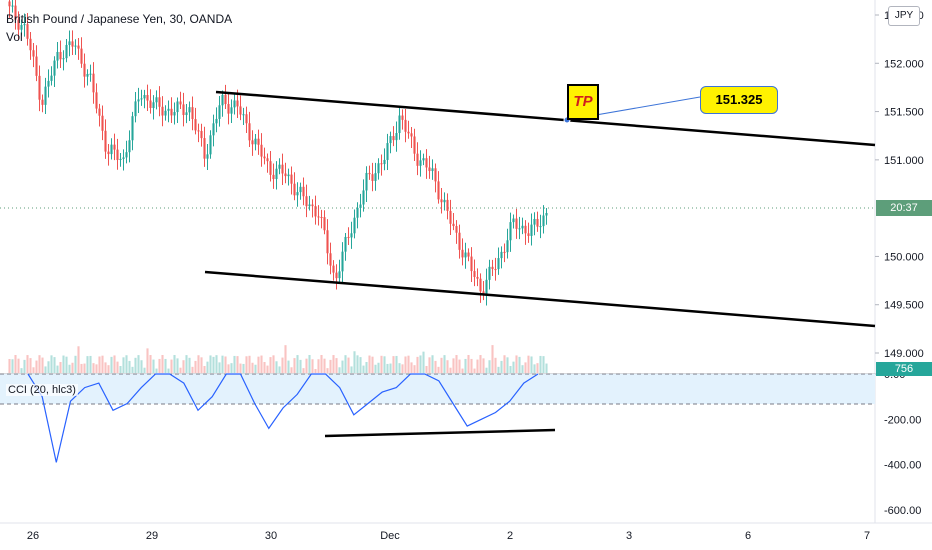 Image resolution: width=932 pixels, height=550 pixels. I want to click on cci-axis-ticks: 0.00-200.00-400.00-600.00, so click(902, 443).